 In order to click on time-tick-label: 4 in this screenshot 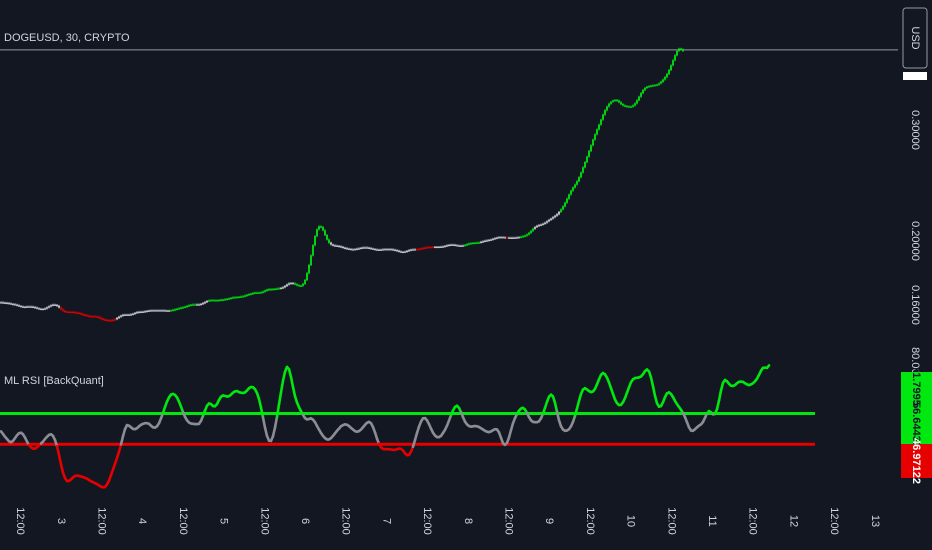, I will do `click(142, 521)`.